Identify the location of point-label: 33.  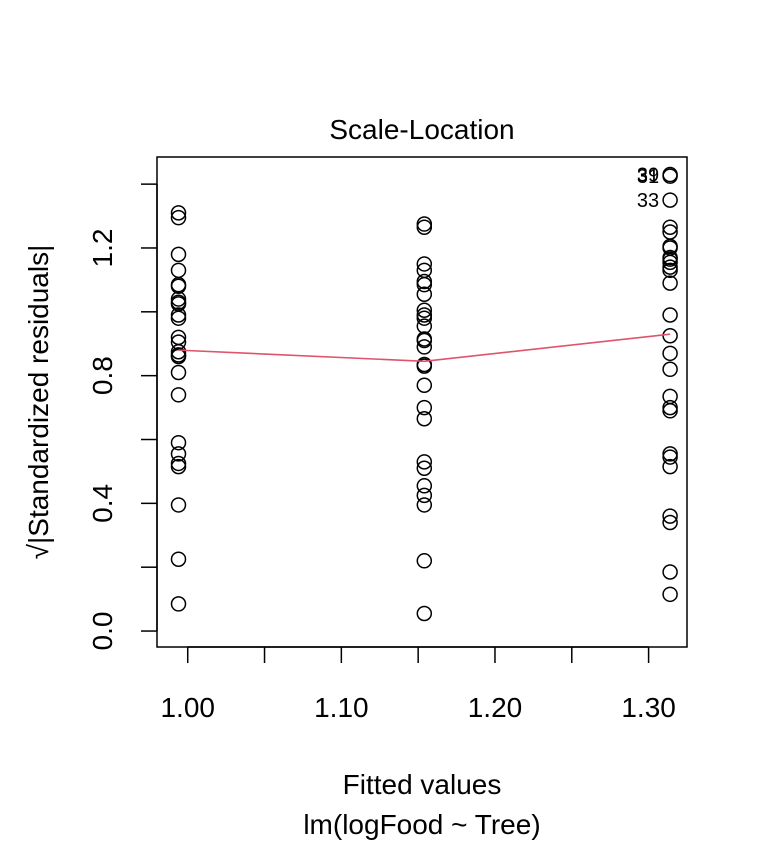
(648, 201).